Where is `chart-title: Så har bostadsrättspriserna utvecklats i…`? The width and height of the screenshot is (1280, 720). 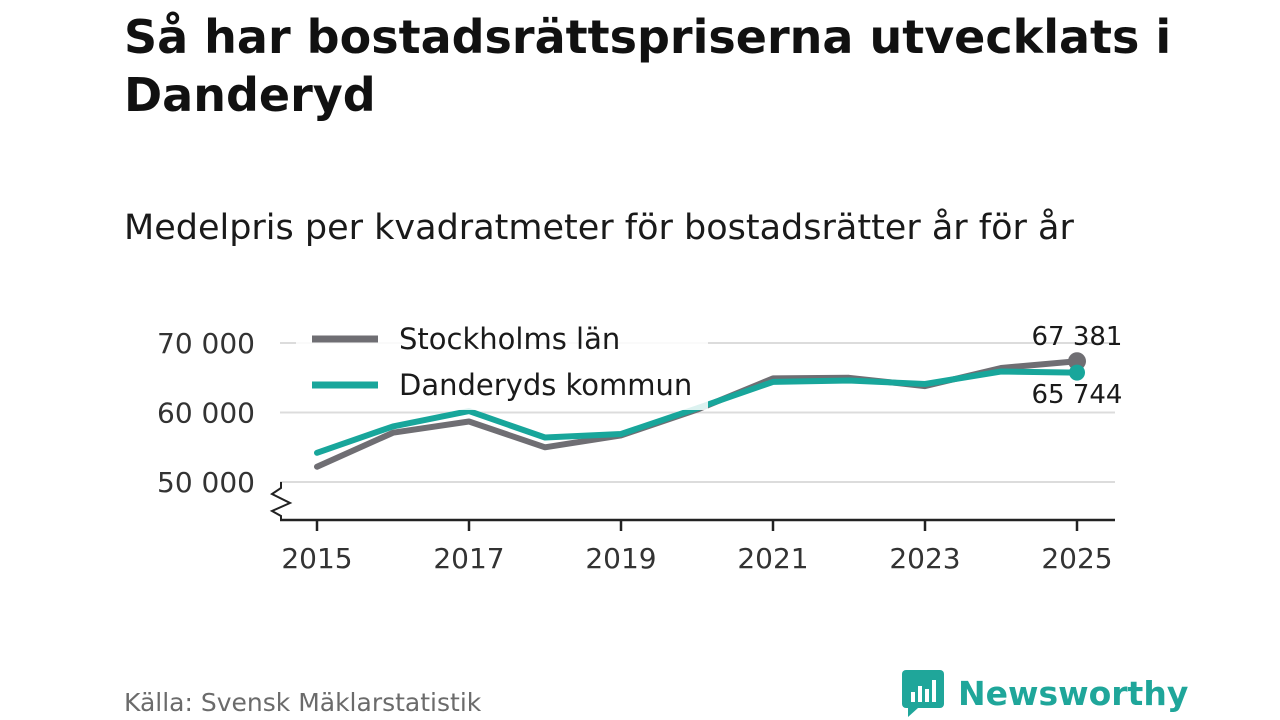
chart-title: Så har bostadsrättspriserna utvecklats i… is located at coordinates (648, 66).